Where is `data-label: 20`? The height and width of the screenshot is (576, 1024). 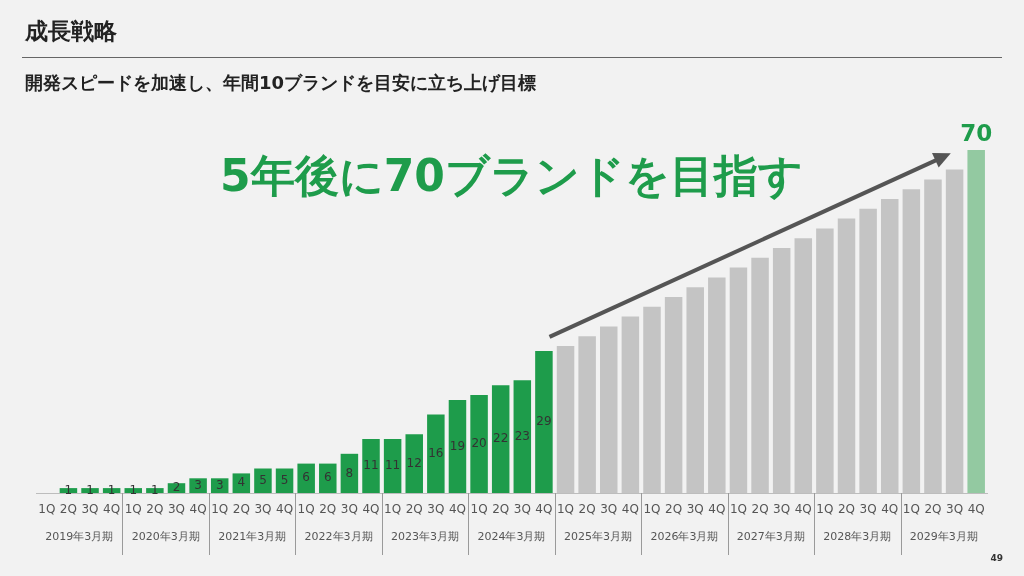
data-label: 20 is located at coordinates (479, 443).